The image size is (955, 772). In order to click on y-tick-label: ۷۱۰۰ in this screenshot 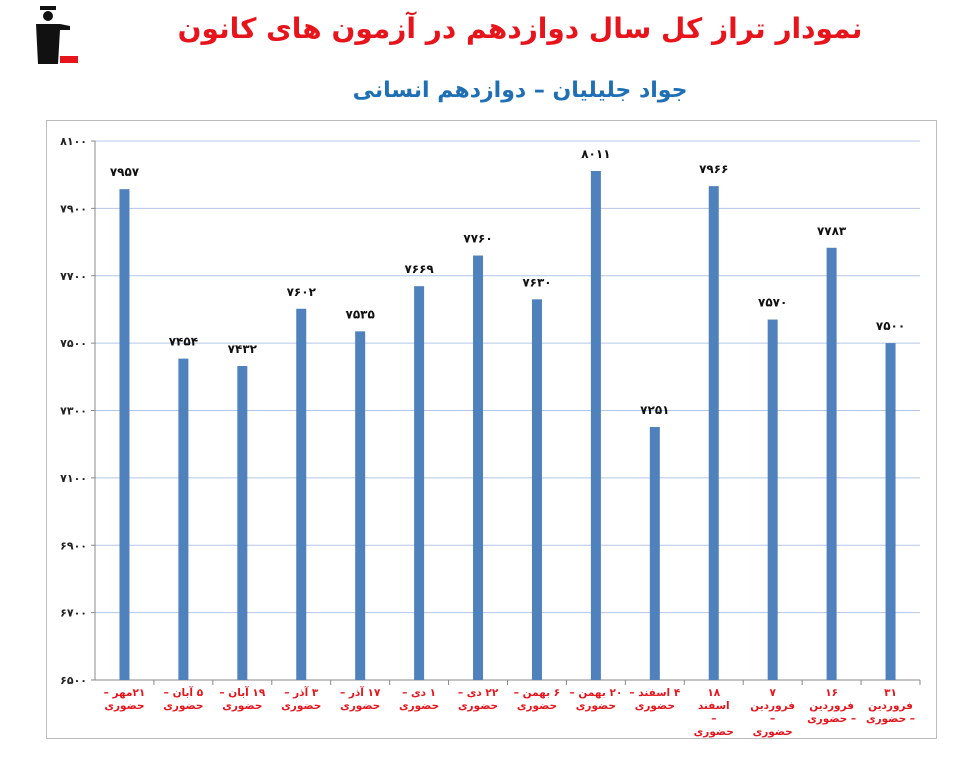, I will do `click(73, 478)`.